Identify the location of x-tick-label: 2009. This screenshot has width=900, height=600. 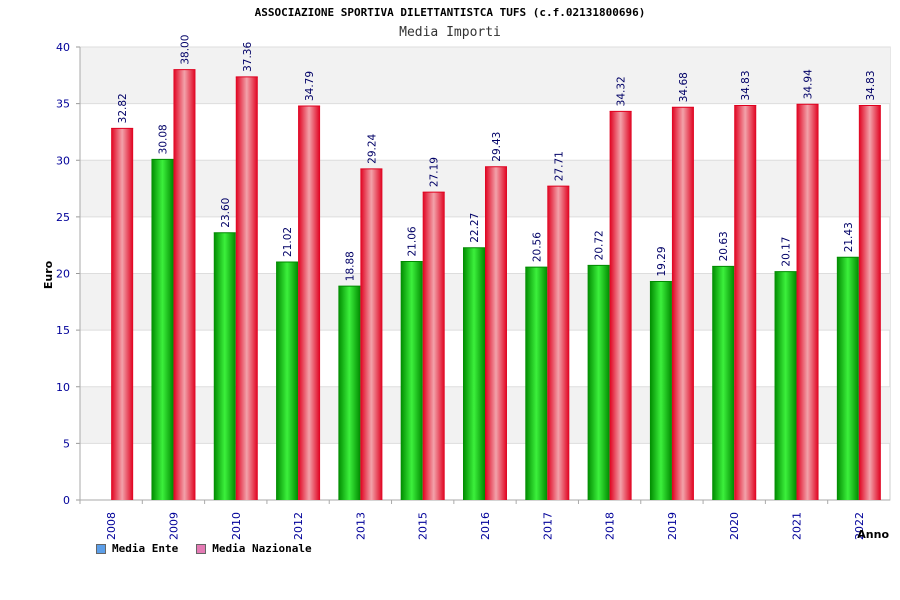
(173, 526).